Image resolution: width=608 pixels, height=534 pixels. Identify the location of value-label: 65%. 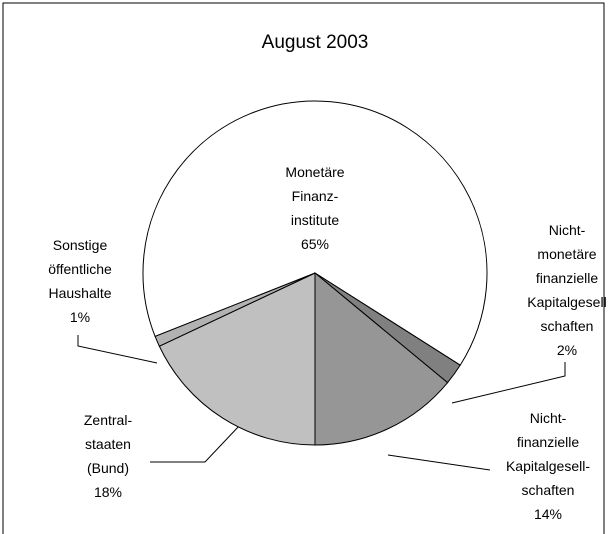
(315, 244).